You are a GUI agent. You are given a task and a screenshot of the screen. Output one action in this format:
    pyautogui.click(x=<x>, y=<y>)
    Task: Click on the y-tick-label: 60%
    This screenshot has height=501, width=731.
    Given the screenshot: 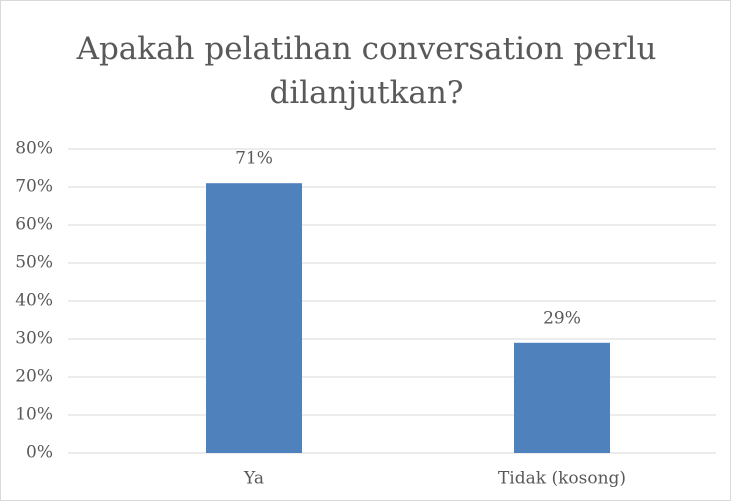 What is the action you would take?
    pyautogui.click(x=34, y=225)
    